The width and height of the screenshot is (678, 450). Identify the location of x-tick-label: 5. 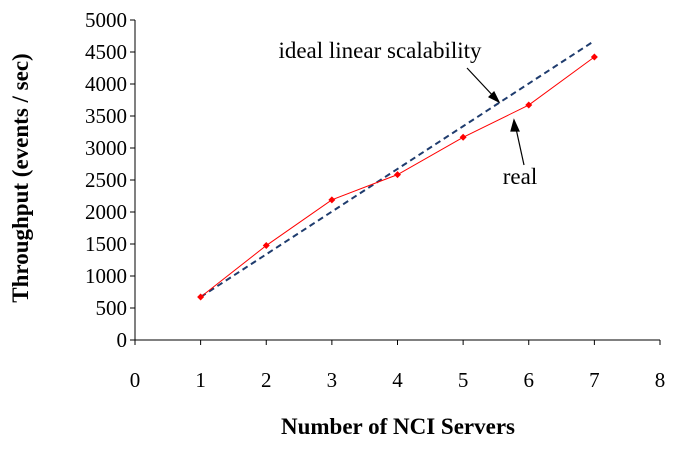
(463, 380).